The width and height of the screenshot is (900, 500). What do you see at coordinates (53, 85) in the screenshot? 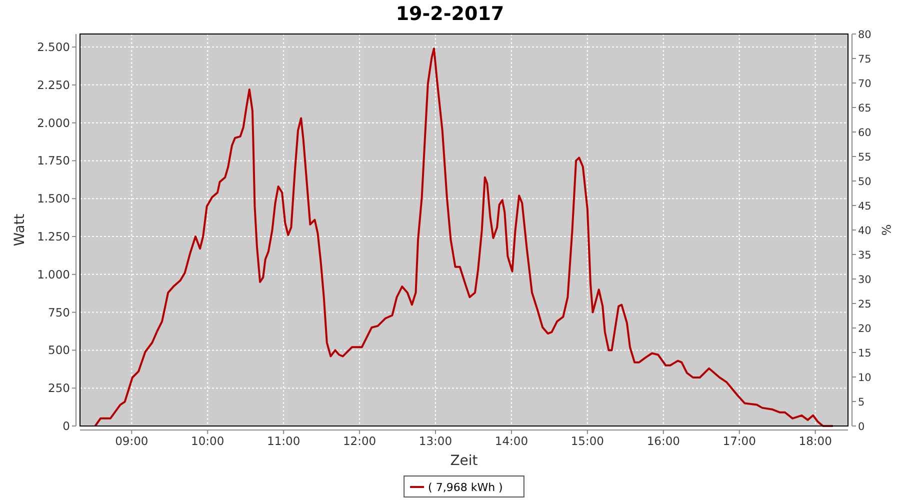
I see `y-tick-label: 2.250` at bounding box center [53, 85].